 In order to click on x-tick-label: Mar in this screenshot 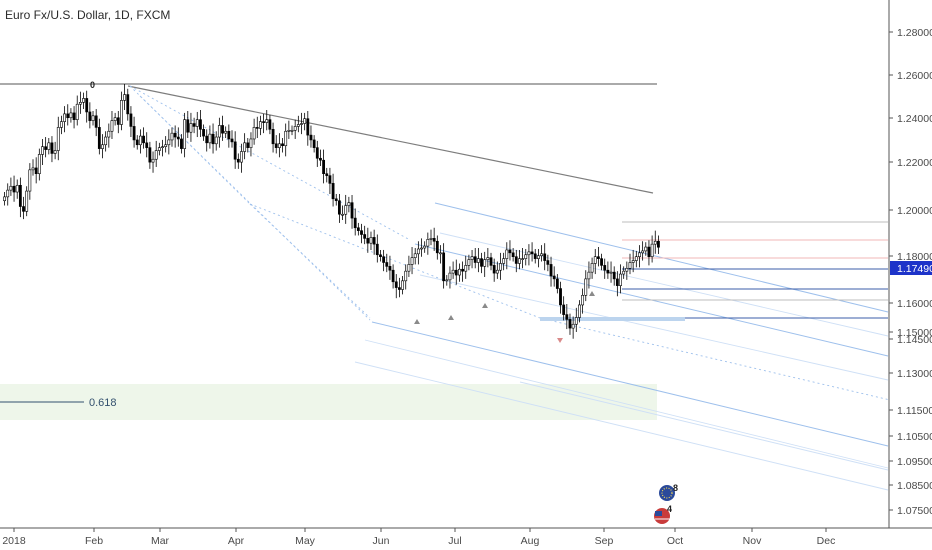, I will do `click(160, 541)`.